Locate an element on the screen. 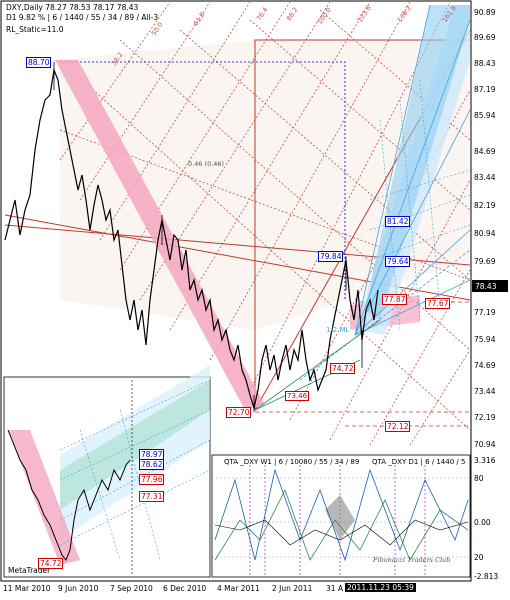 The width and height of the screenshot is (510, 600). inset-box: 78.62 is located at coordinates (152, 464).